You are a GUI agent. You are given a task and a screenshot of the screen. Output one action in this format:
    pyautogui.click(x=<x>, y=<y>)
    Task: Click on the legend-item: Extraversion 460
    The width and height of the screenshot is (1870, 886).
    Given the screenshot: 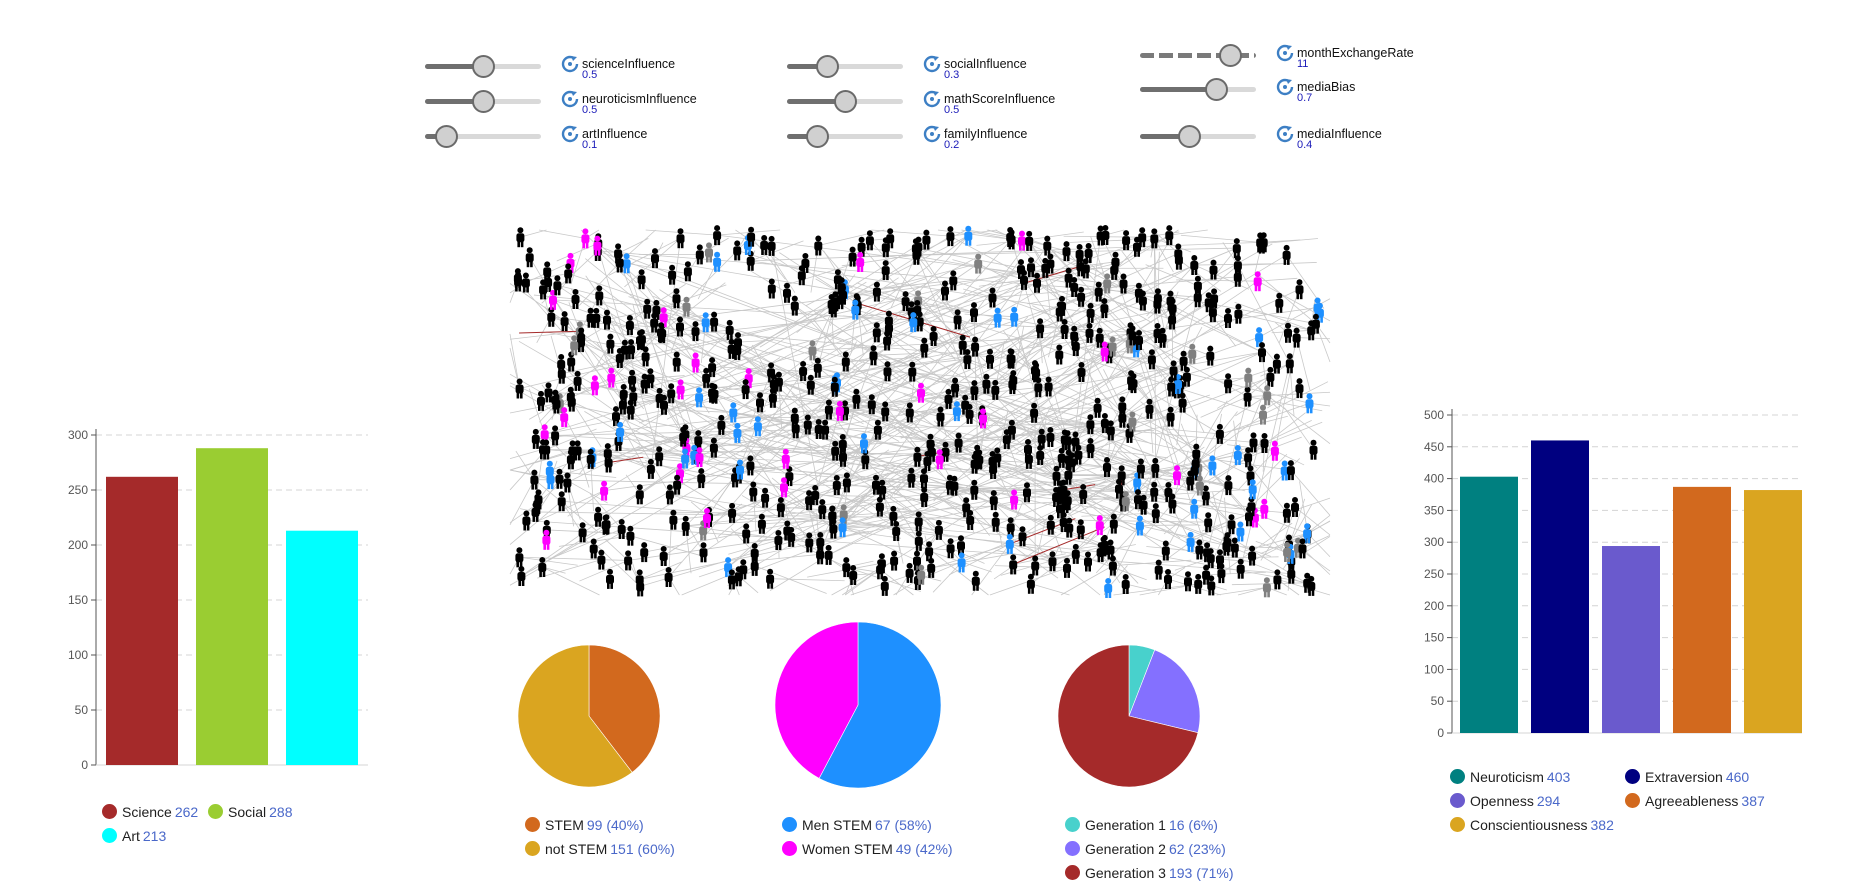 What is the action you would take?
    pyautogui.click(x=1687, y=777)
    